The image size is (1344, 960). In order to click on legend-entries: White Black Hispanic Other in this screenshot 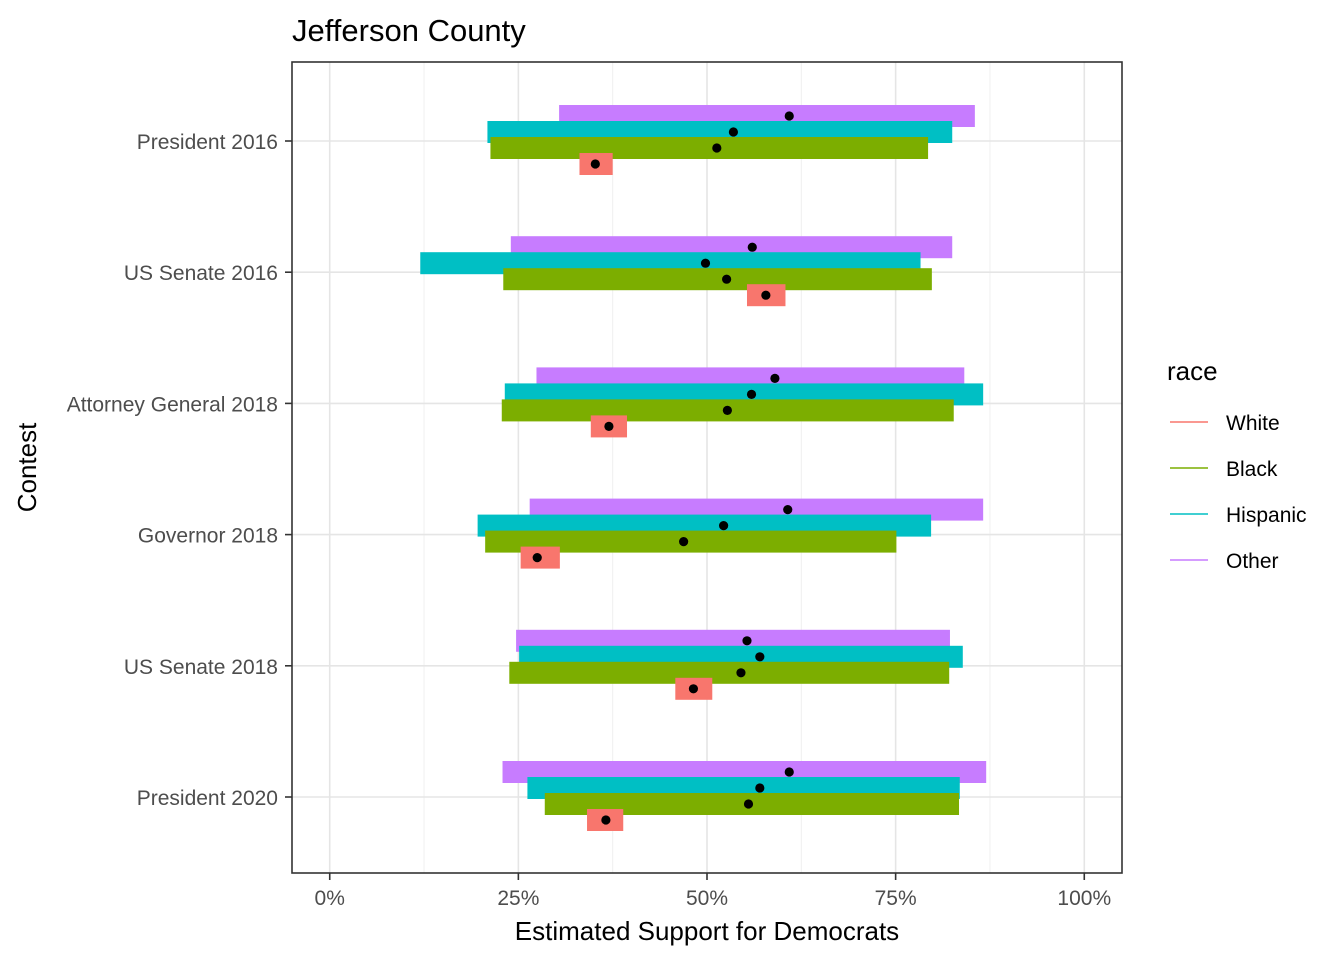, I will do `click(1238, 492)`.